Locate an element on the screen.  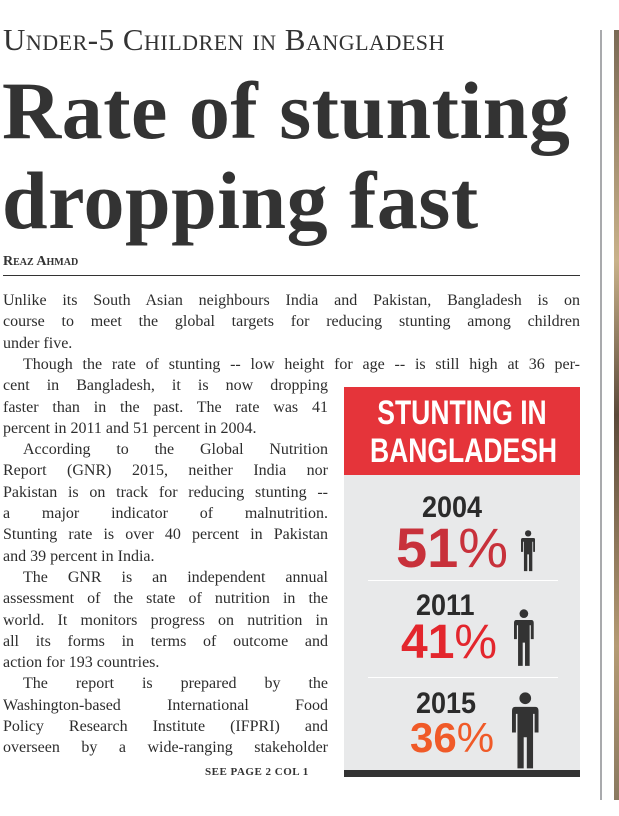
text-line: a major indicator of malnutrition. is located at coordinates (165, 513).